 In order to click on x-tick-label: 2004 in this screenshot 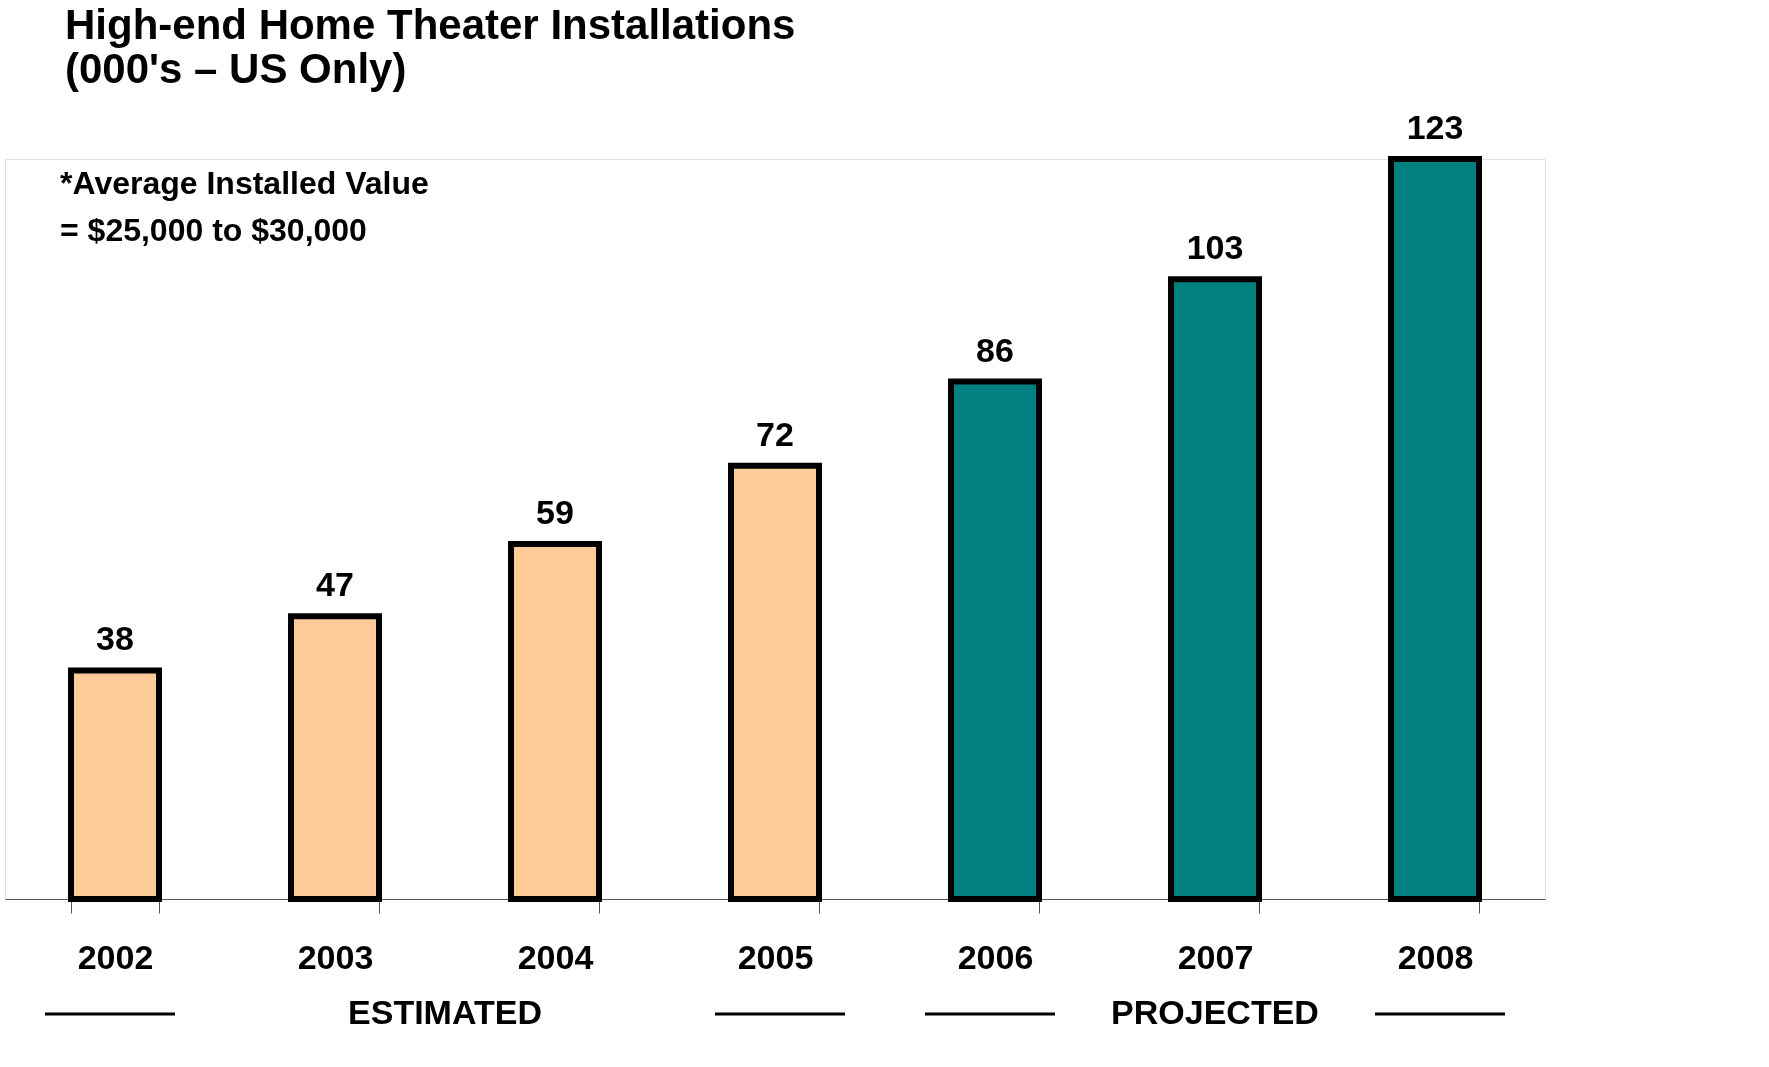, I will do `click(555, 956)`.